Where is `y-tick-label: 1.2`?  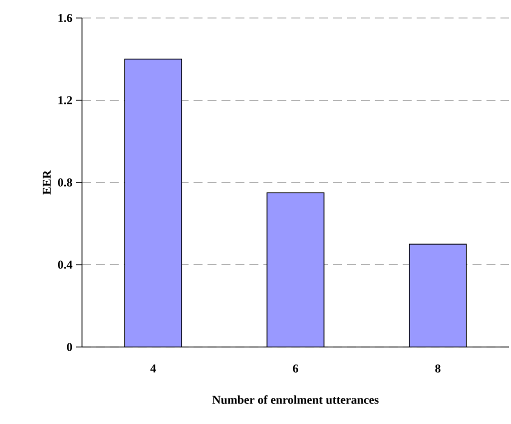
y-tick-label: 1.2 is located at coordinates (65, 100).